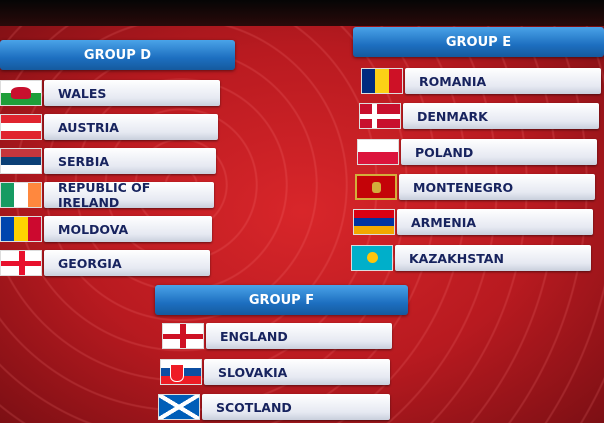  I want to click on team-row: DENMARK, so click(479, 116).